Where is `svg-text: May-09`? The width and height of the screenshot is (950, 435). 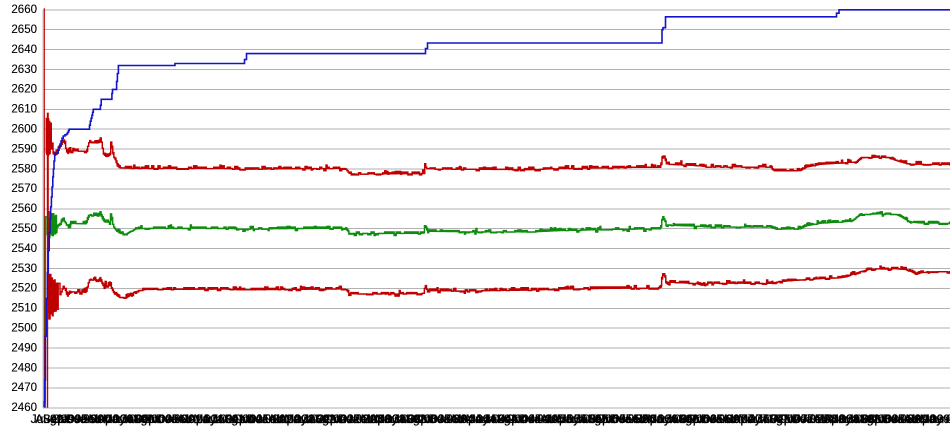
svg-text: May-09 is located at coordinates (935, 419).